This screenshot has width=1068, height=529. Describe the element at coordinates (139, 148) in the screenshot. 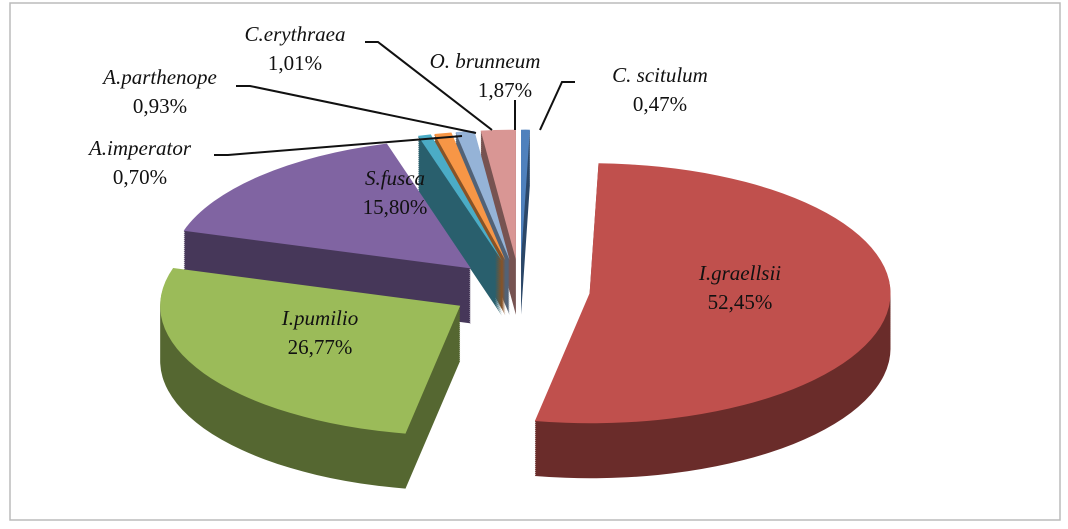

I see `slice-name: A.imperator` at that location.